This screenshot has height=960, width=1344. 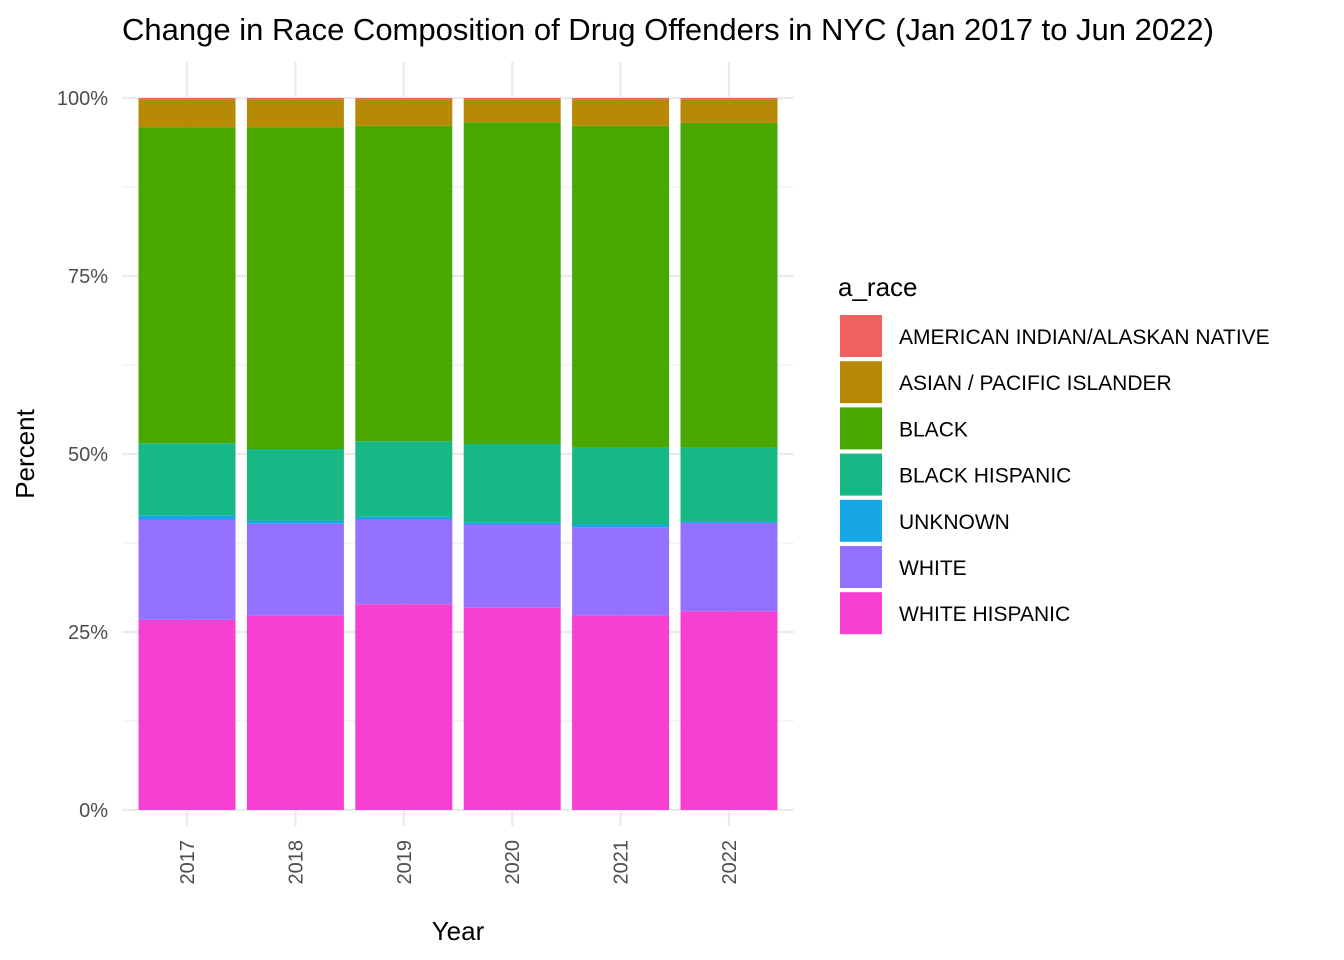 I want to click on legend-label: UNKNOWN, so click(x=954, y=522).